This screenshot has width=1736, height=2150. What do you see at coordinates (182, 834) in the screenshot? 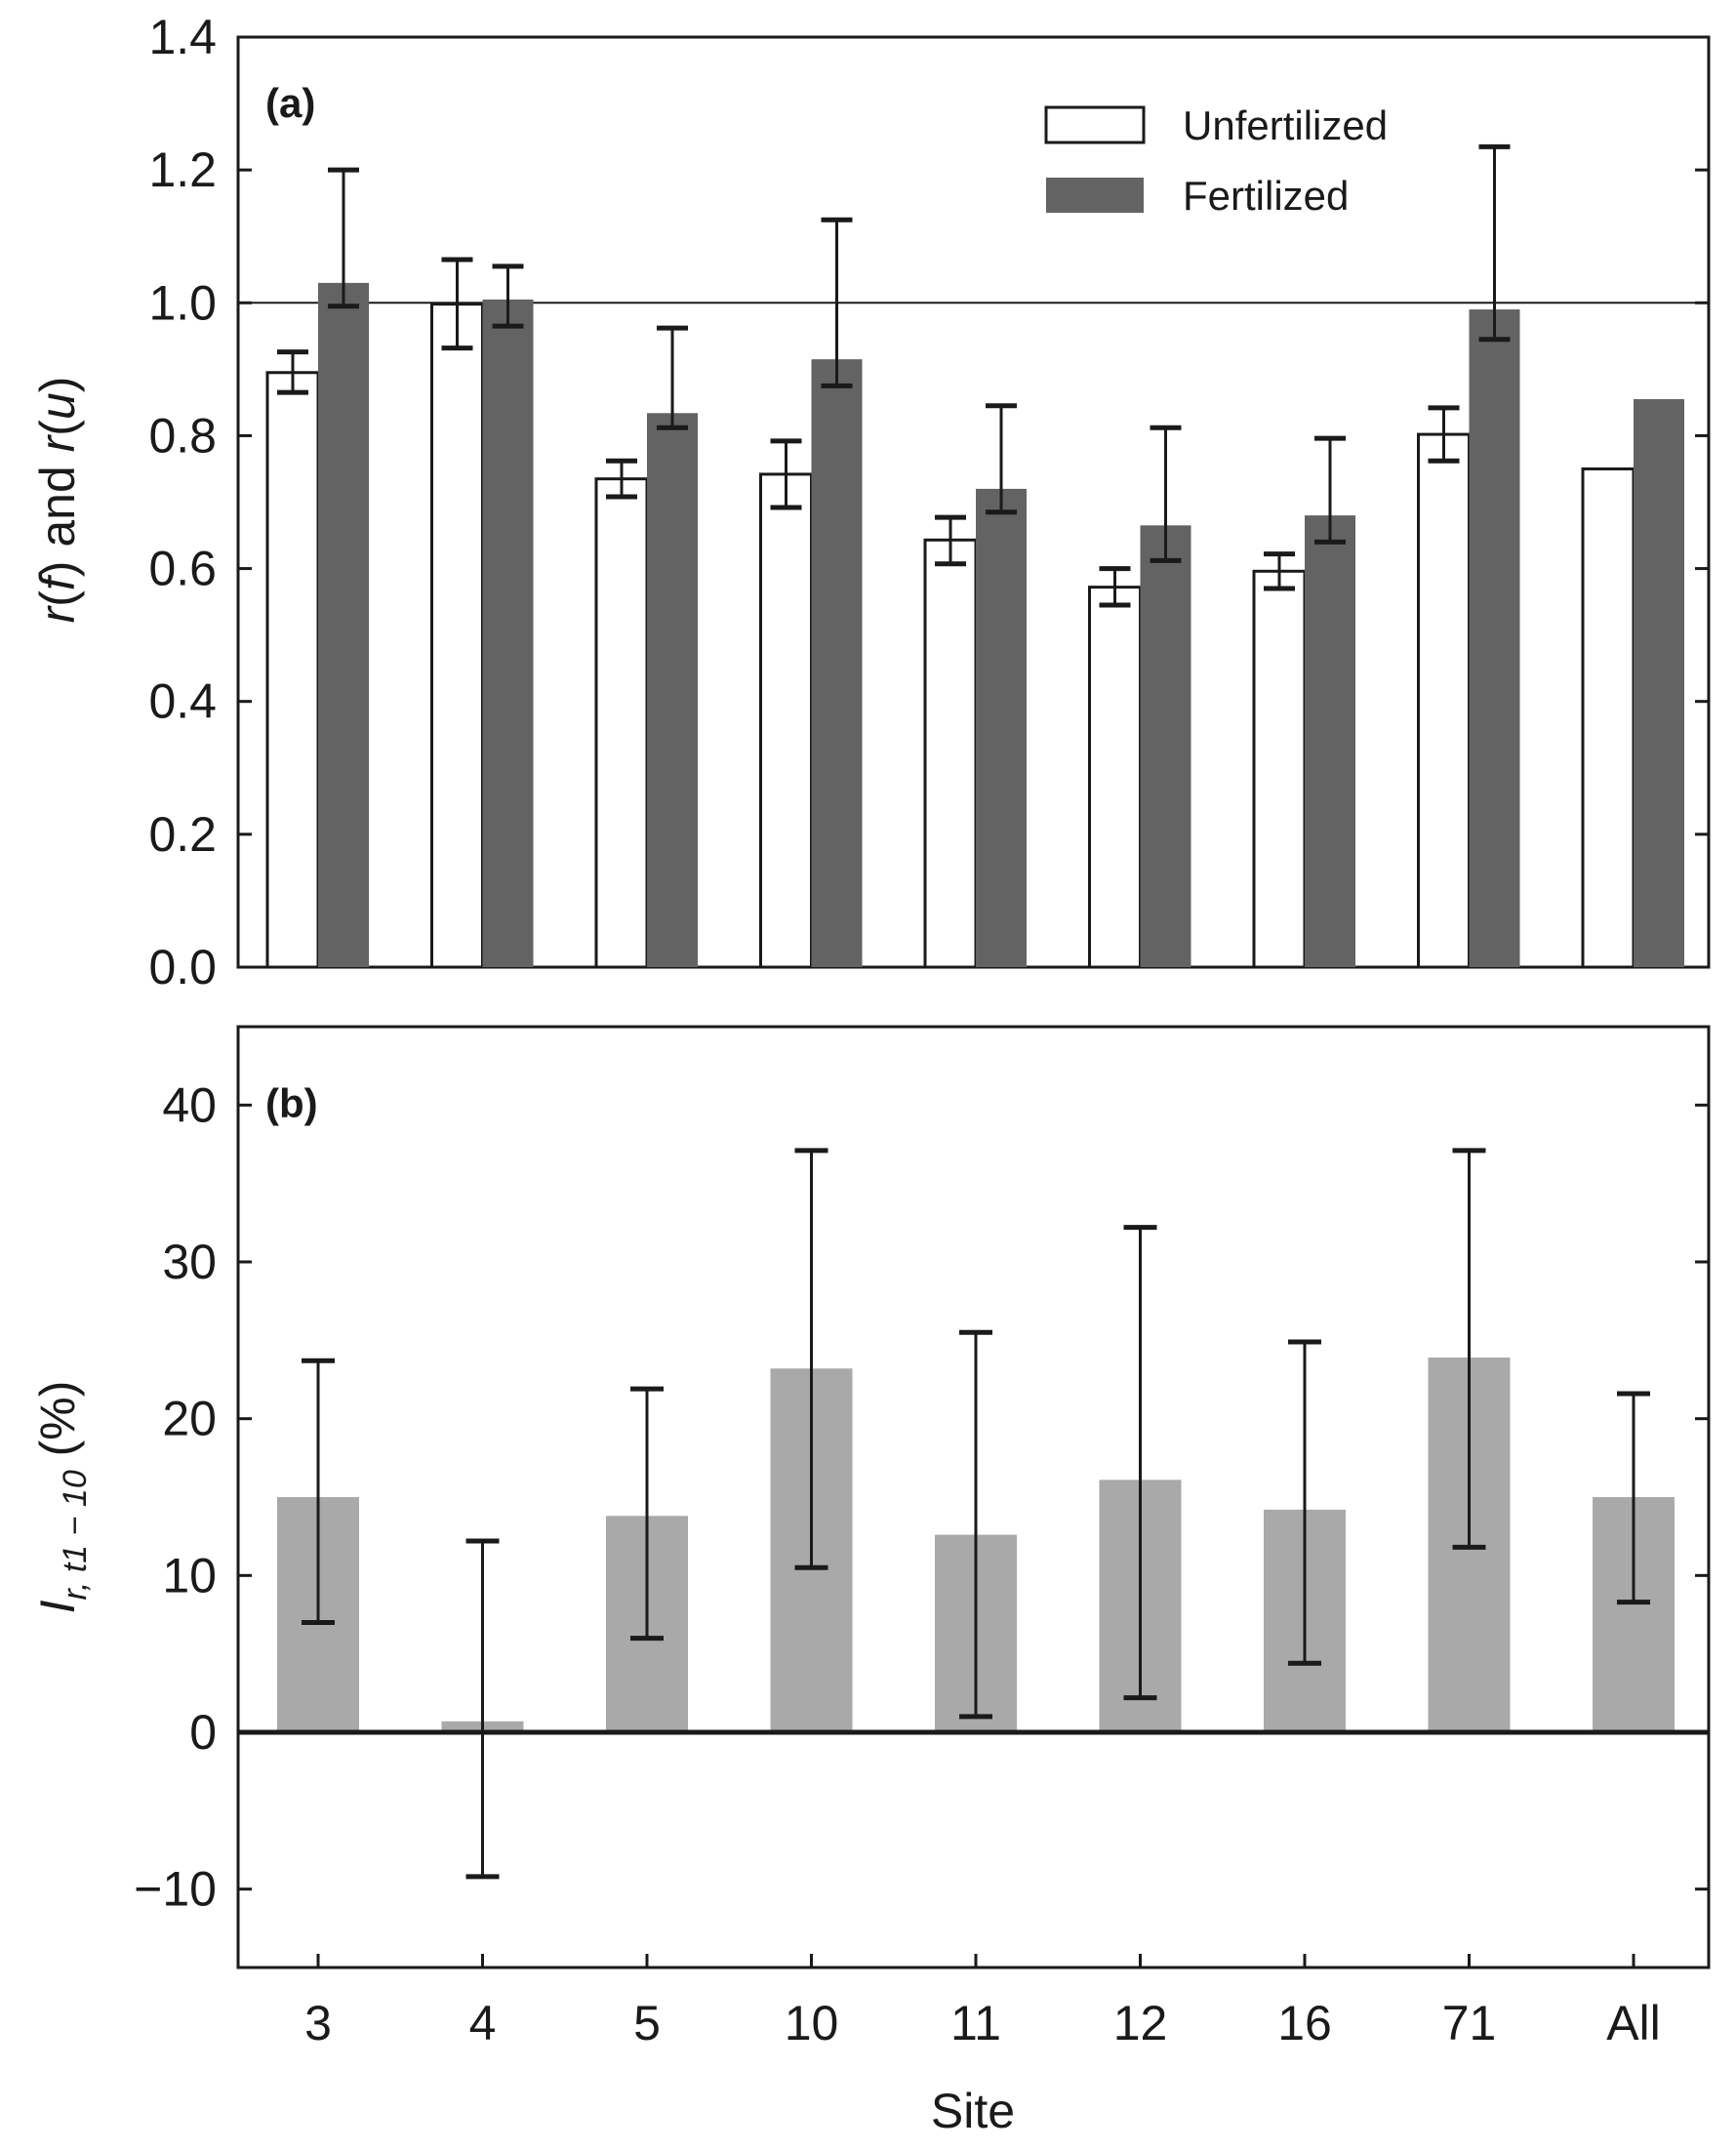
I see `y-tick-label: 0.2` at bounding box center [182, 834].